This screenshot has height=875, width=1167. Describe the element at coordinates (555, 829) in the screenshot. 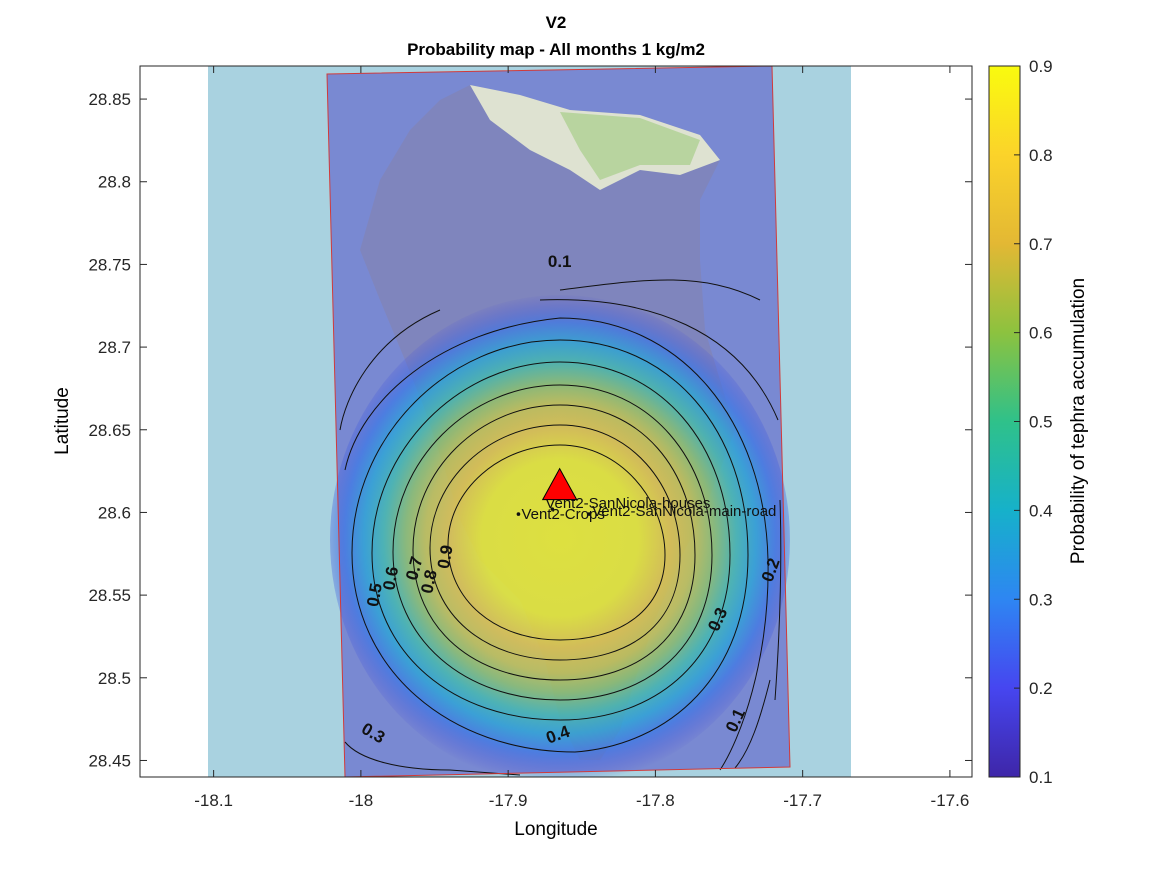

I see `x-axis-label: Longitude` at that location.